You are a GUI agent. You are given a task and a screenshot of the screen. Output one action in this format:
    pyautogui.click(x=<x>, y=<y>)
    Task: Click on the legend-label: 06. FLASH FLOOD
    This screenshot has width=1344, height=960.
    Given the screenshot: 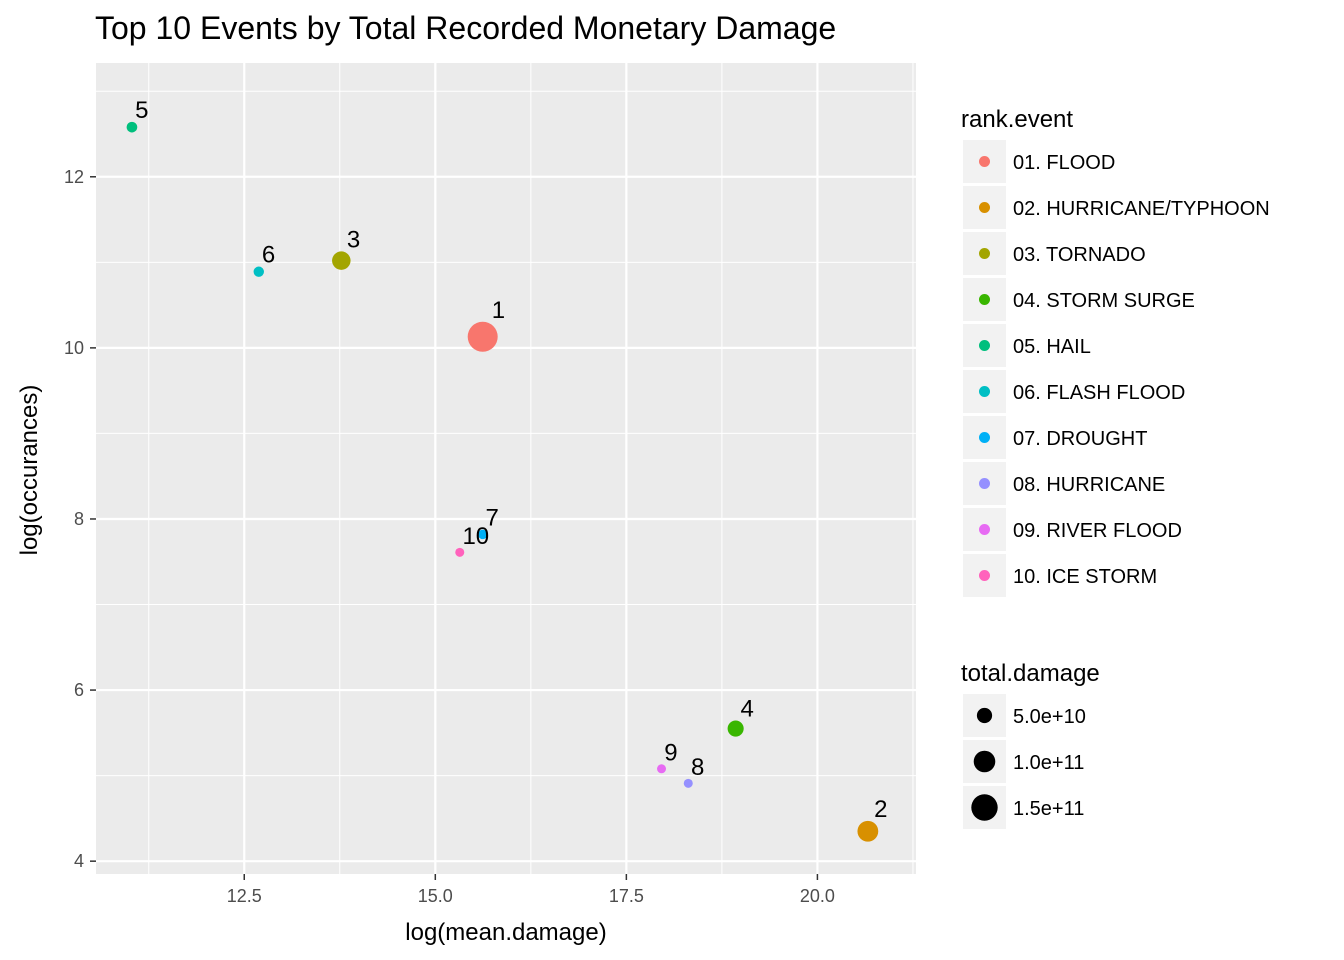 What is the action you would take?
    pyautogui.click(x=1099, y=393)
    